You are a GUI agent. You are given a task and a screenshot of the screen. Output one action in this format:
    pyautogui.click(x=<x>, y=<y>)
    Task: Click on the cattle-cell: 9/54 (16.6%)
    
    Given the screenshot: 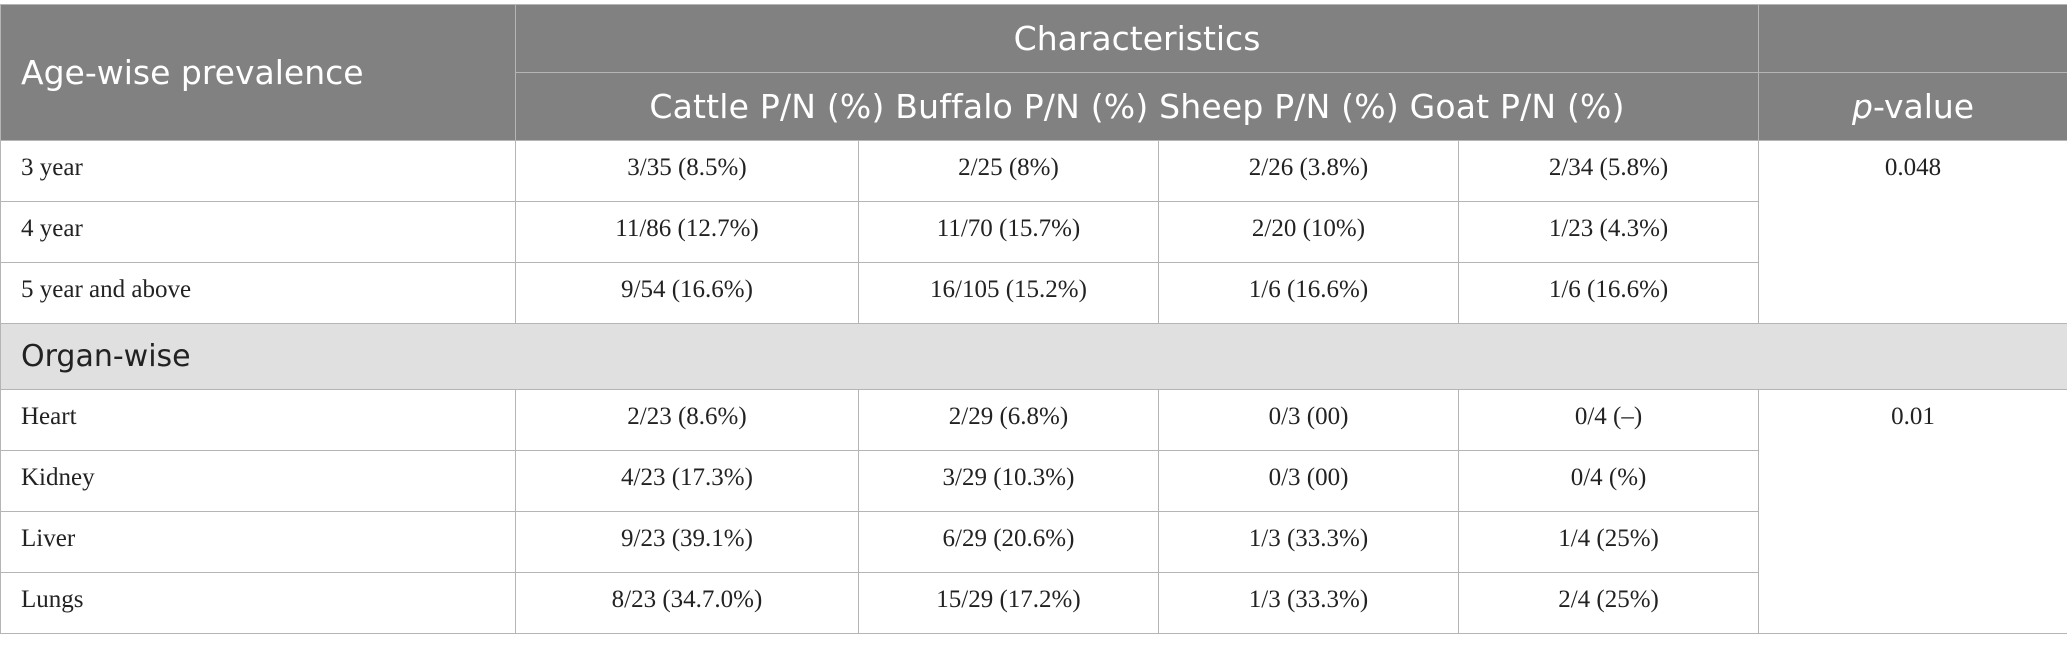 What is the action you would take?
    pyautogui.click(x=687, y=293)
    